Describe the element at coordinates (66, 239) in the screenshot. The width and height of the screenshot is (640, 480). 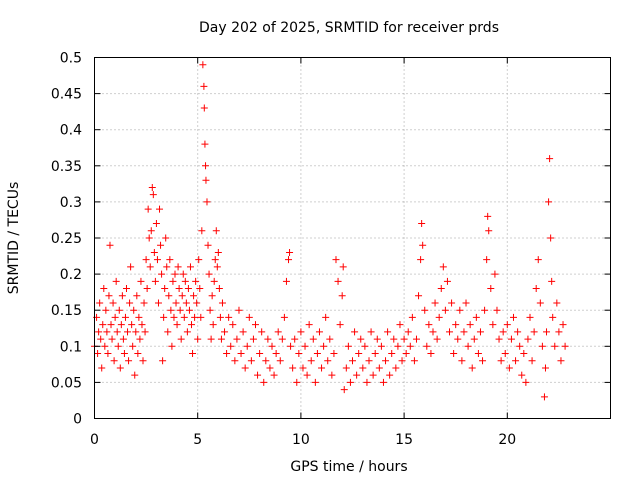
I see `y-tick-labels: 0 0.05 0.1 0.15 0.2 0.25 0.3 0.35 0.4 0.45 0.5` at that location.